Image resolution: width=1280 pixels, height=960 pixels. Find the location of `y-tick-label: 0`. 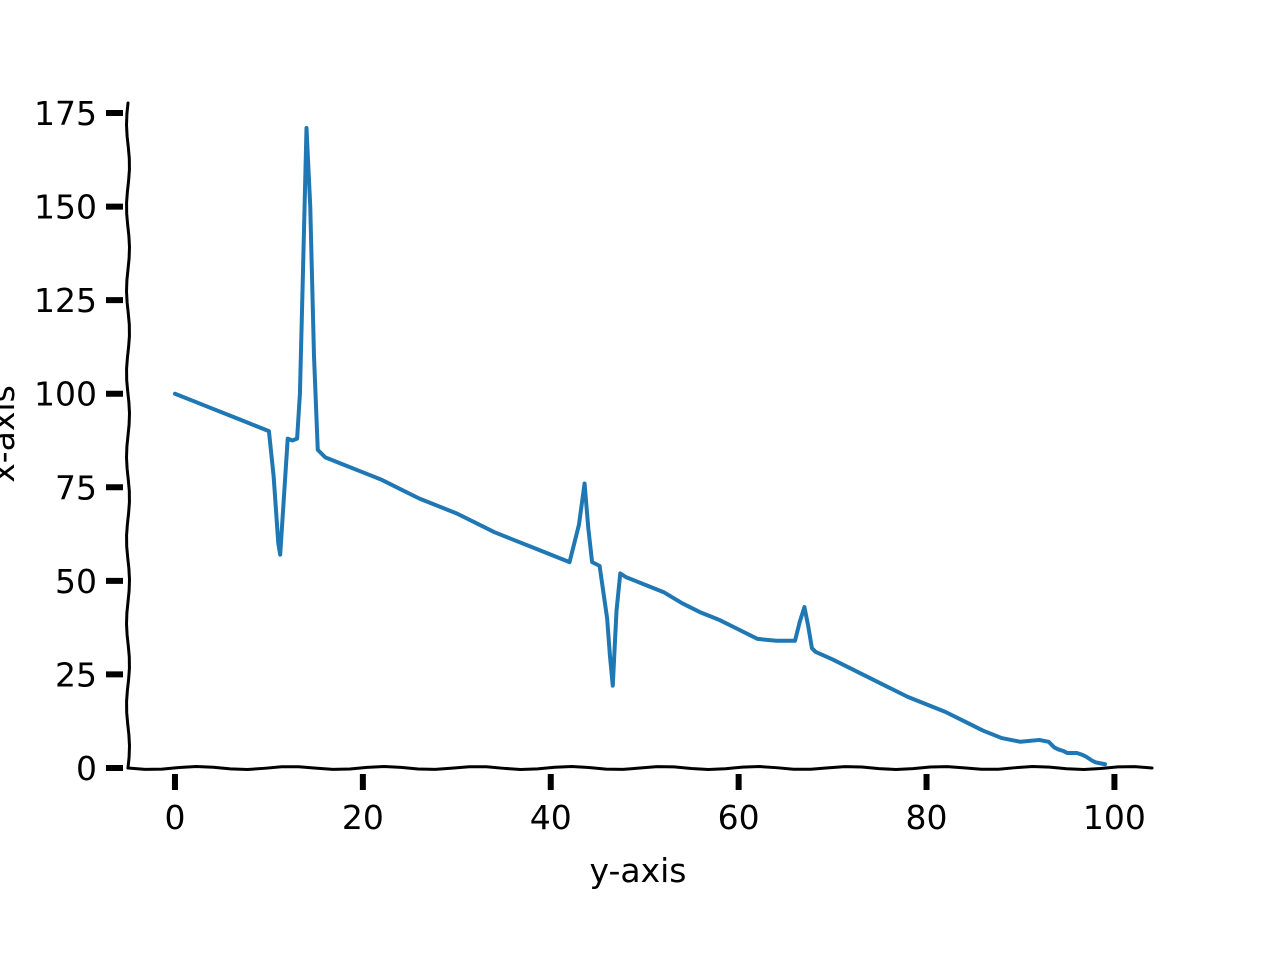

y-tick-label: 0 is located at coordinates (86, 768).